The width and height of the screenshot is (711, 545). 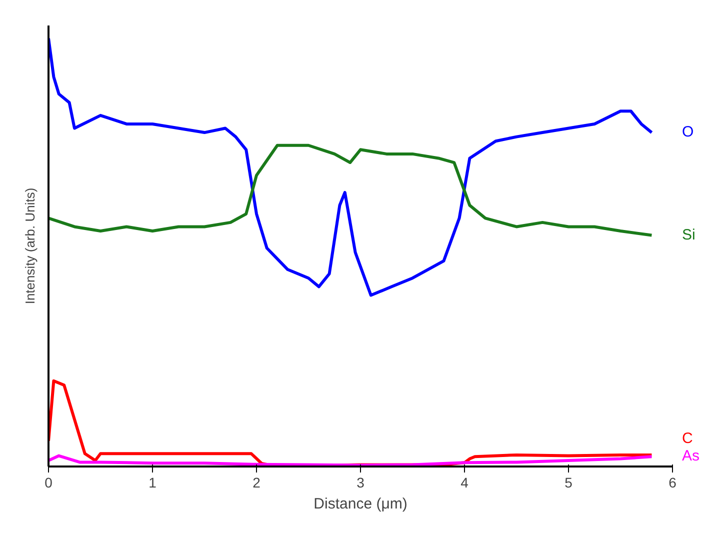 I want to click on x-tick-label: 1, so click(x=152, y=482).